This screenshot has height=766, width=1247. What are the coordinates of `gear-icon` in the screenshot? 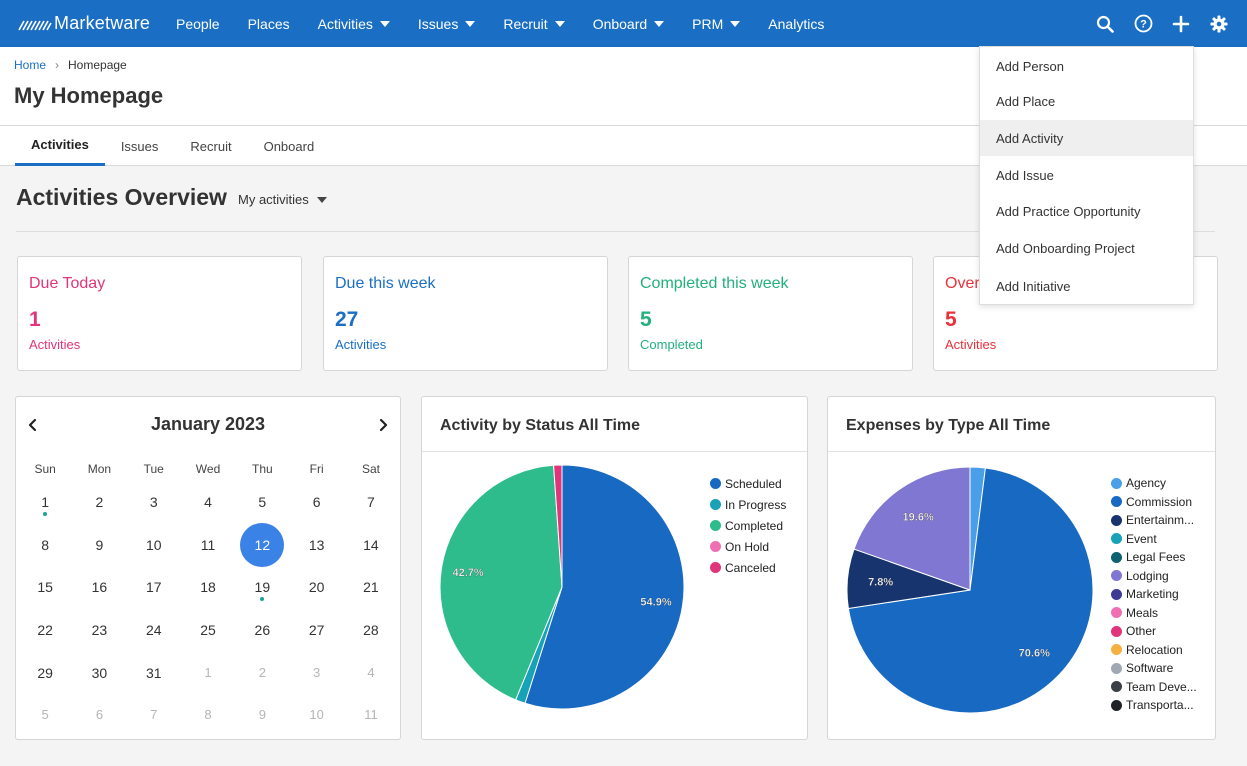 It's located at (1219, 24).